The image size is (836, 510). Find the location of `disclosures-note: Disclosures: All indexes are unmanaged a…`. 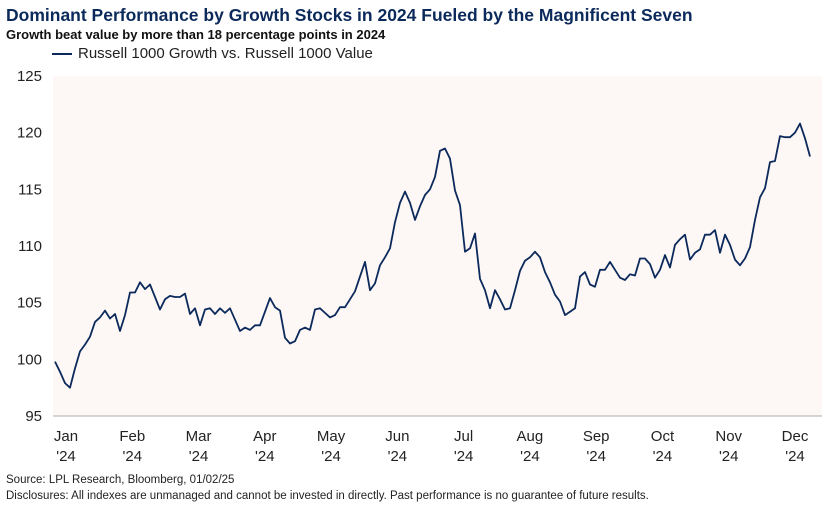

disclosures-note: Disclosures: All indexes are unmanaged a… is located at coordinates (327, 496).